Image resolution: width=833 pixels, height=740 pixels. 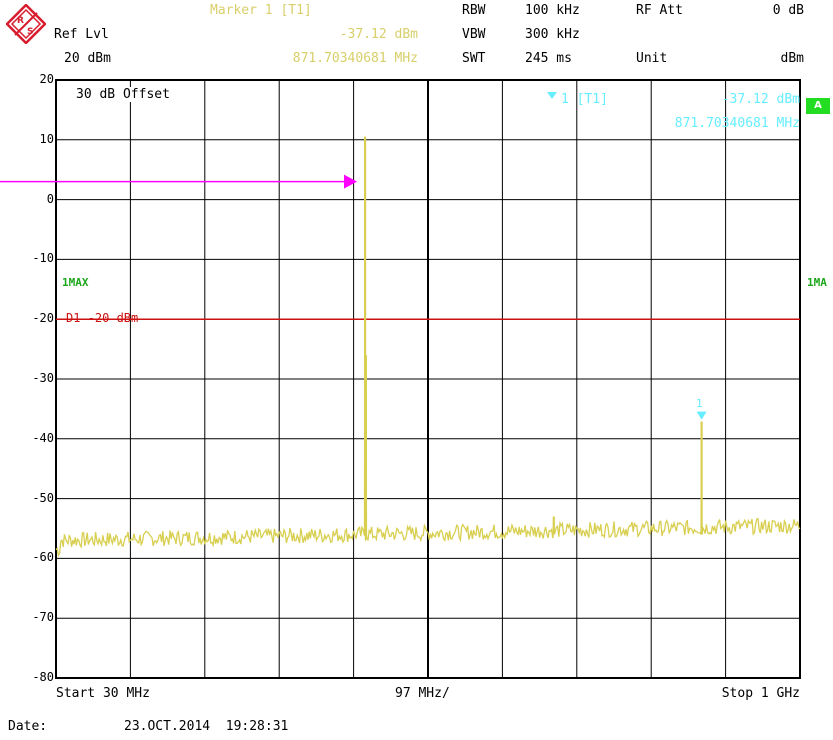 I want to click on stop-frequency: Stop 1 GHz, so click(x=760, y=693).